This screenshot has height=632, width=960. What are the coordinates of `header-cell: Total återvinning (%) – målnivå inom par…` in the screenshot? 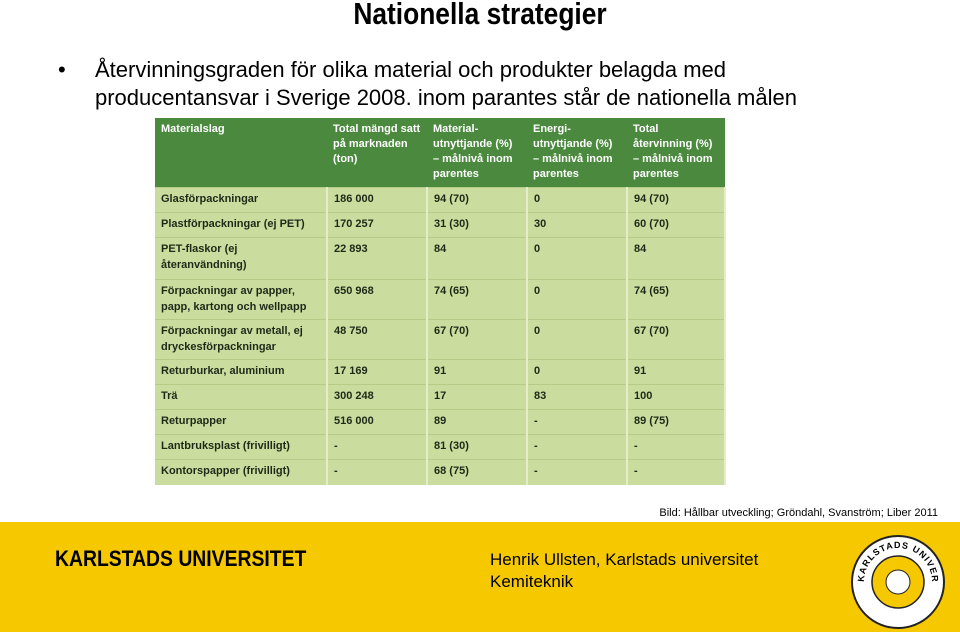 It's located at (676, 153).